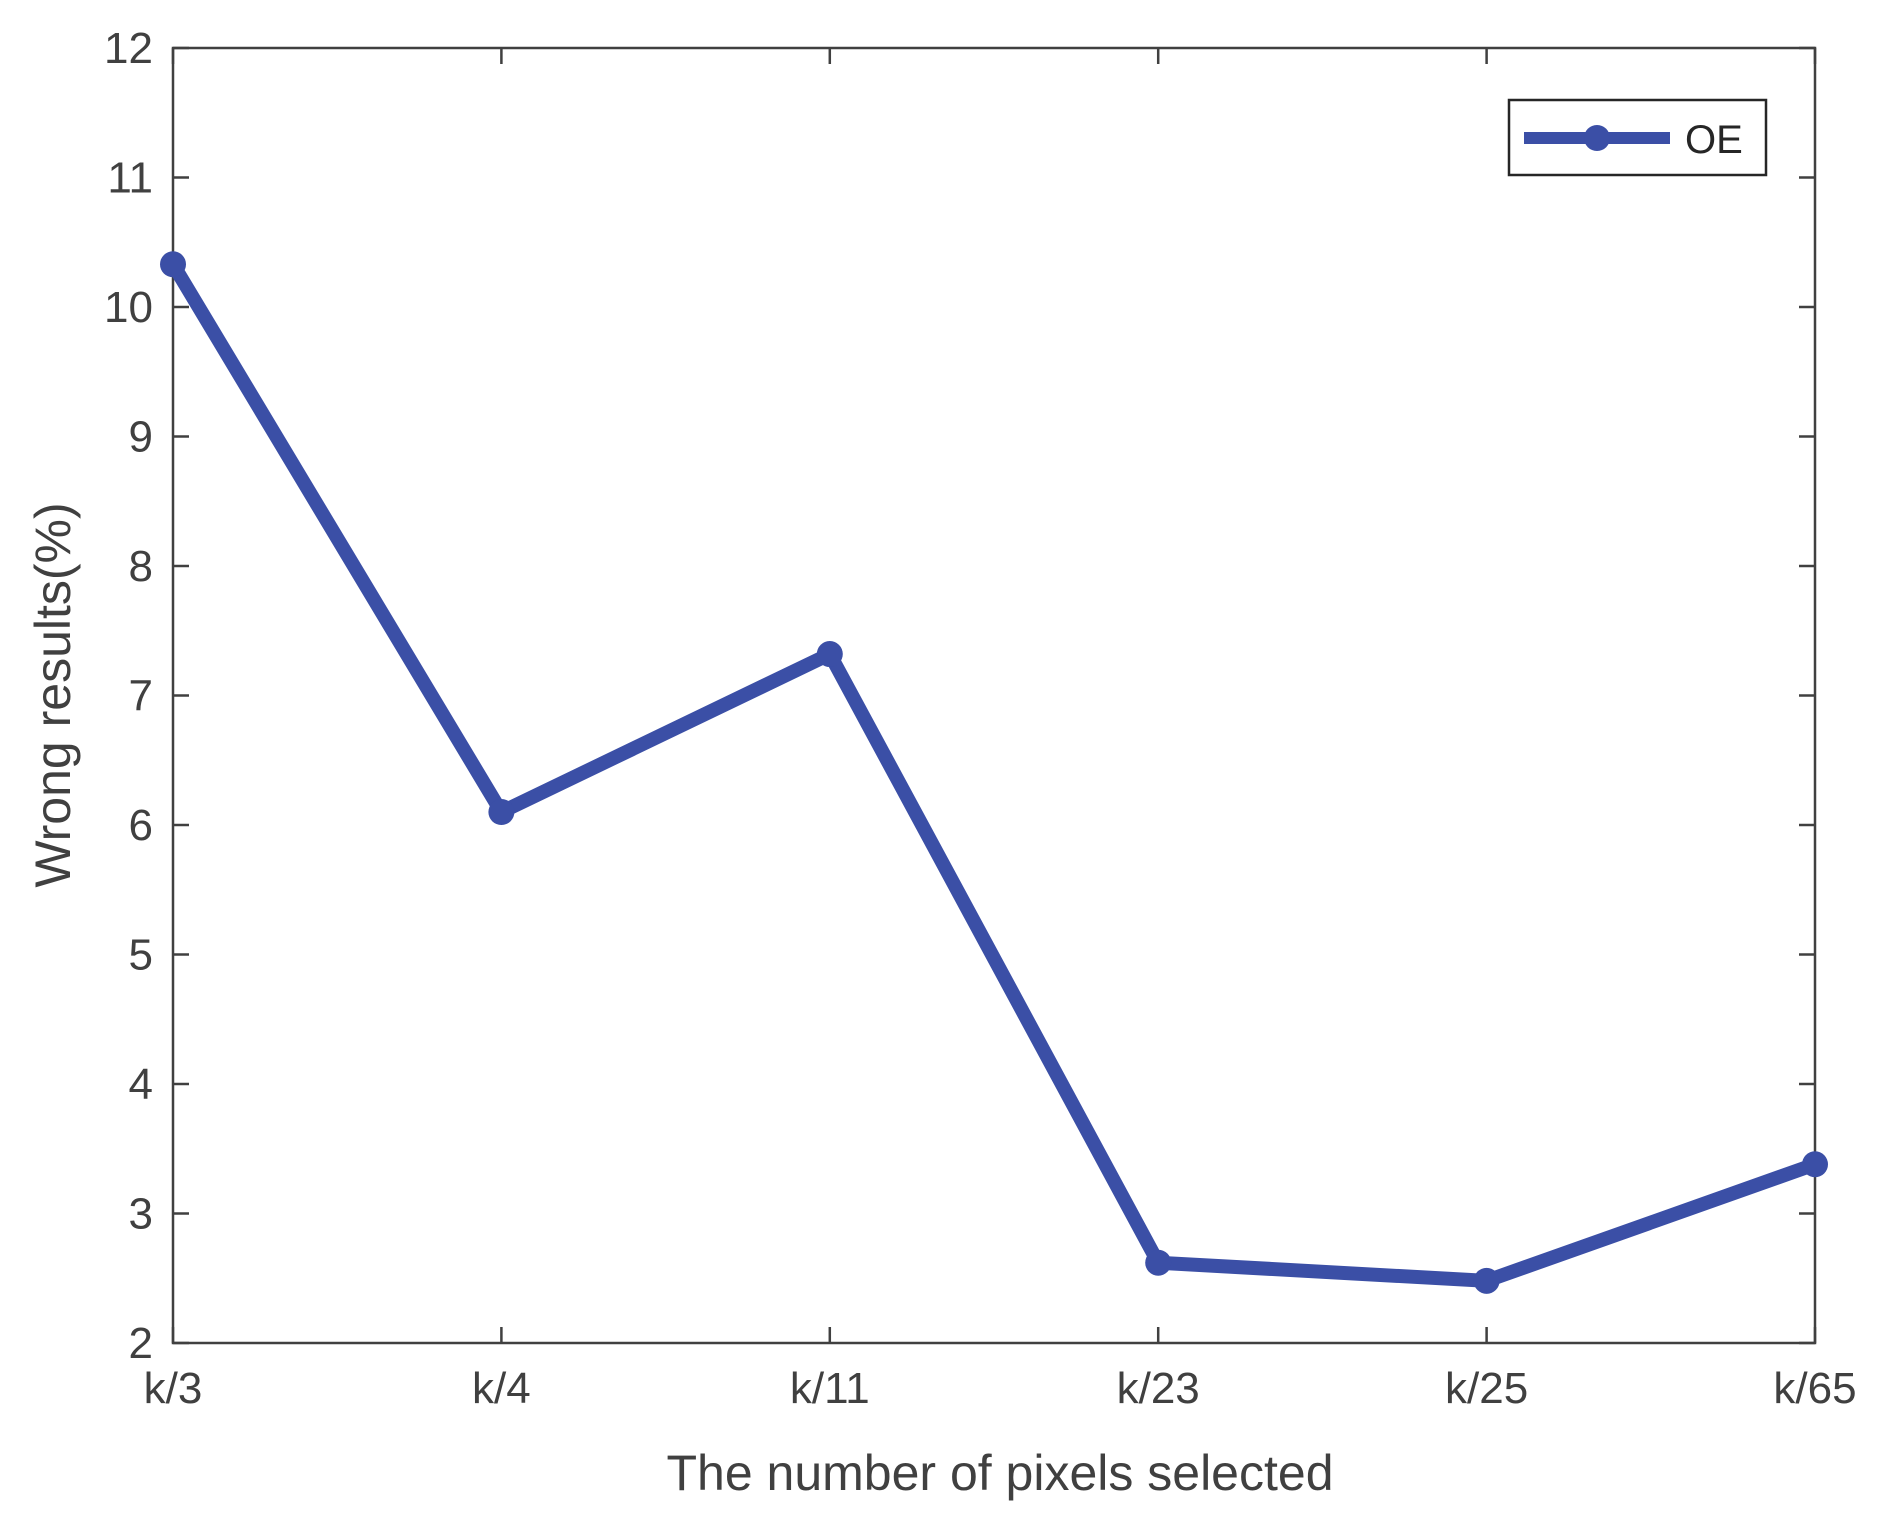 The width and height of the screenshot is (1877, 1521). I want to click on x-tick-label: k/4, so click(501, 1388).